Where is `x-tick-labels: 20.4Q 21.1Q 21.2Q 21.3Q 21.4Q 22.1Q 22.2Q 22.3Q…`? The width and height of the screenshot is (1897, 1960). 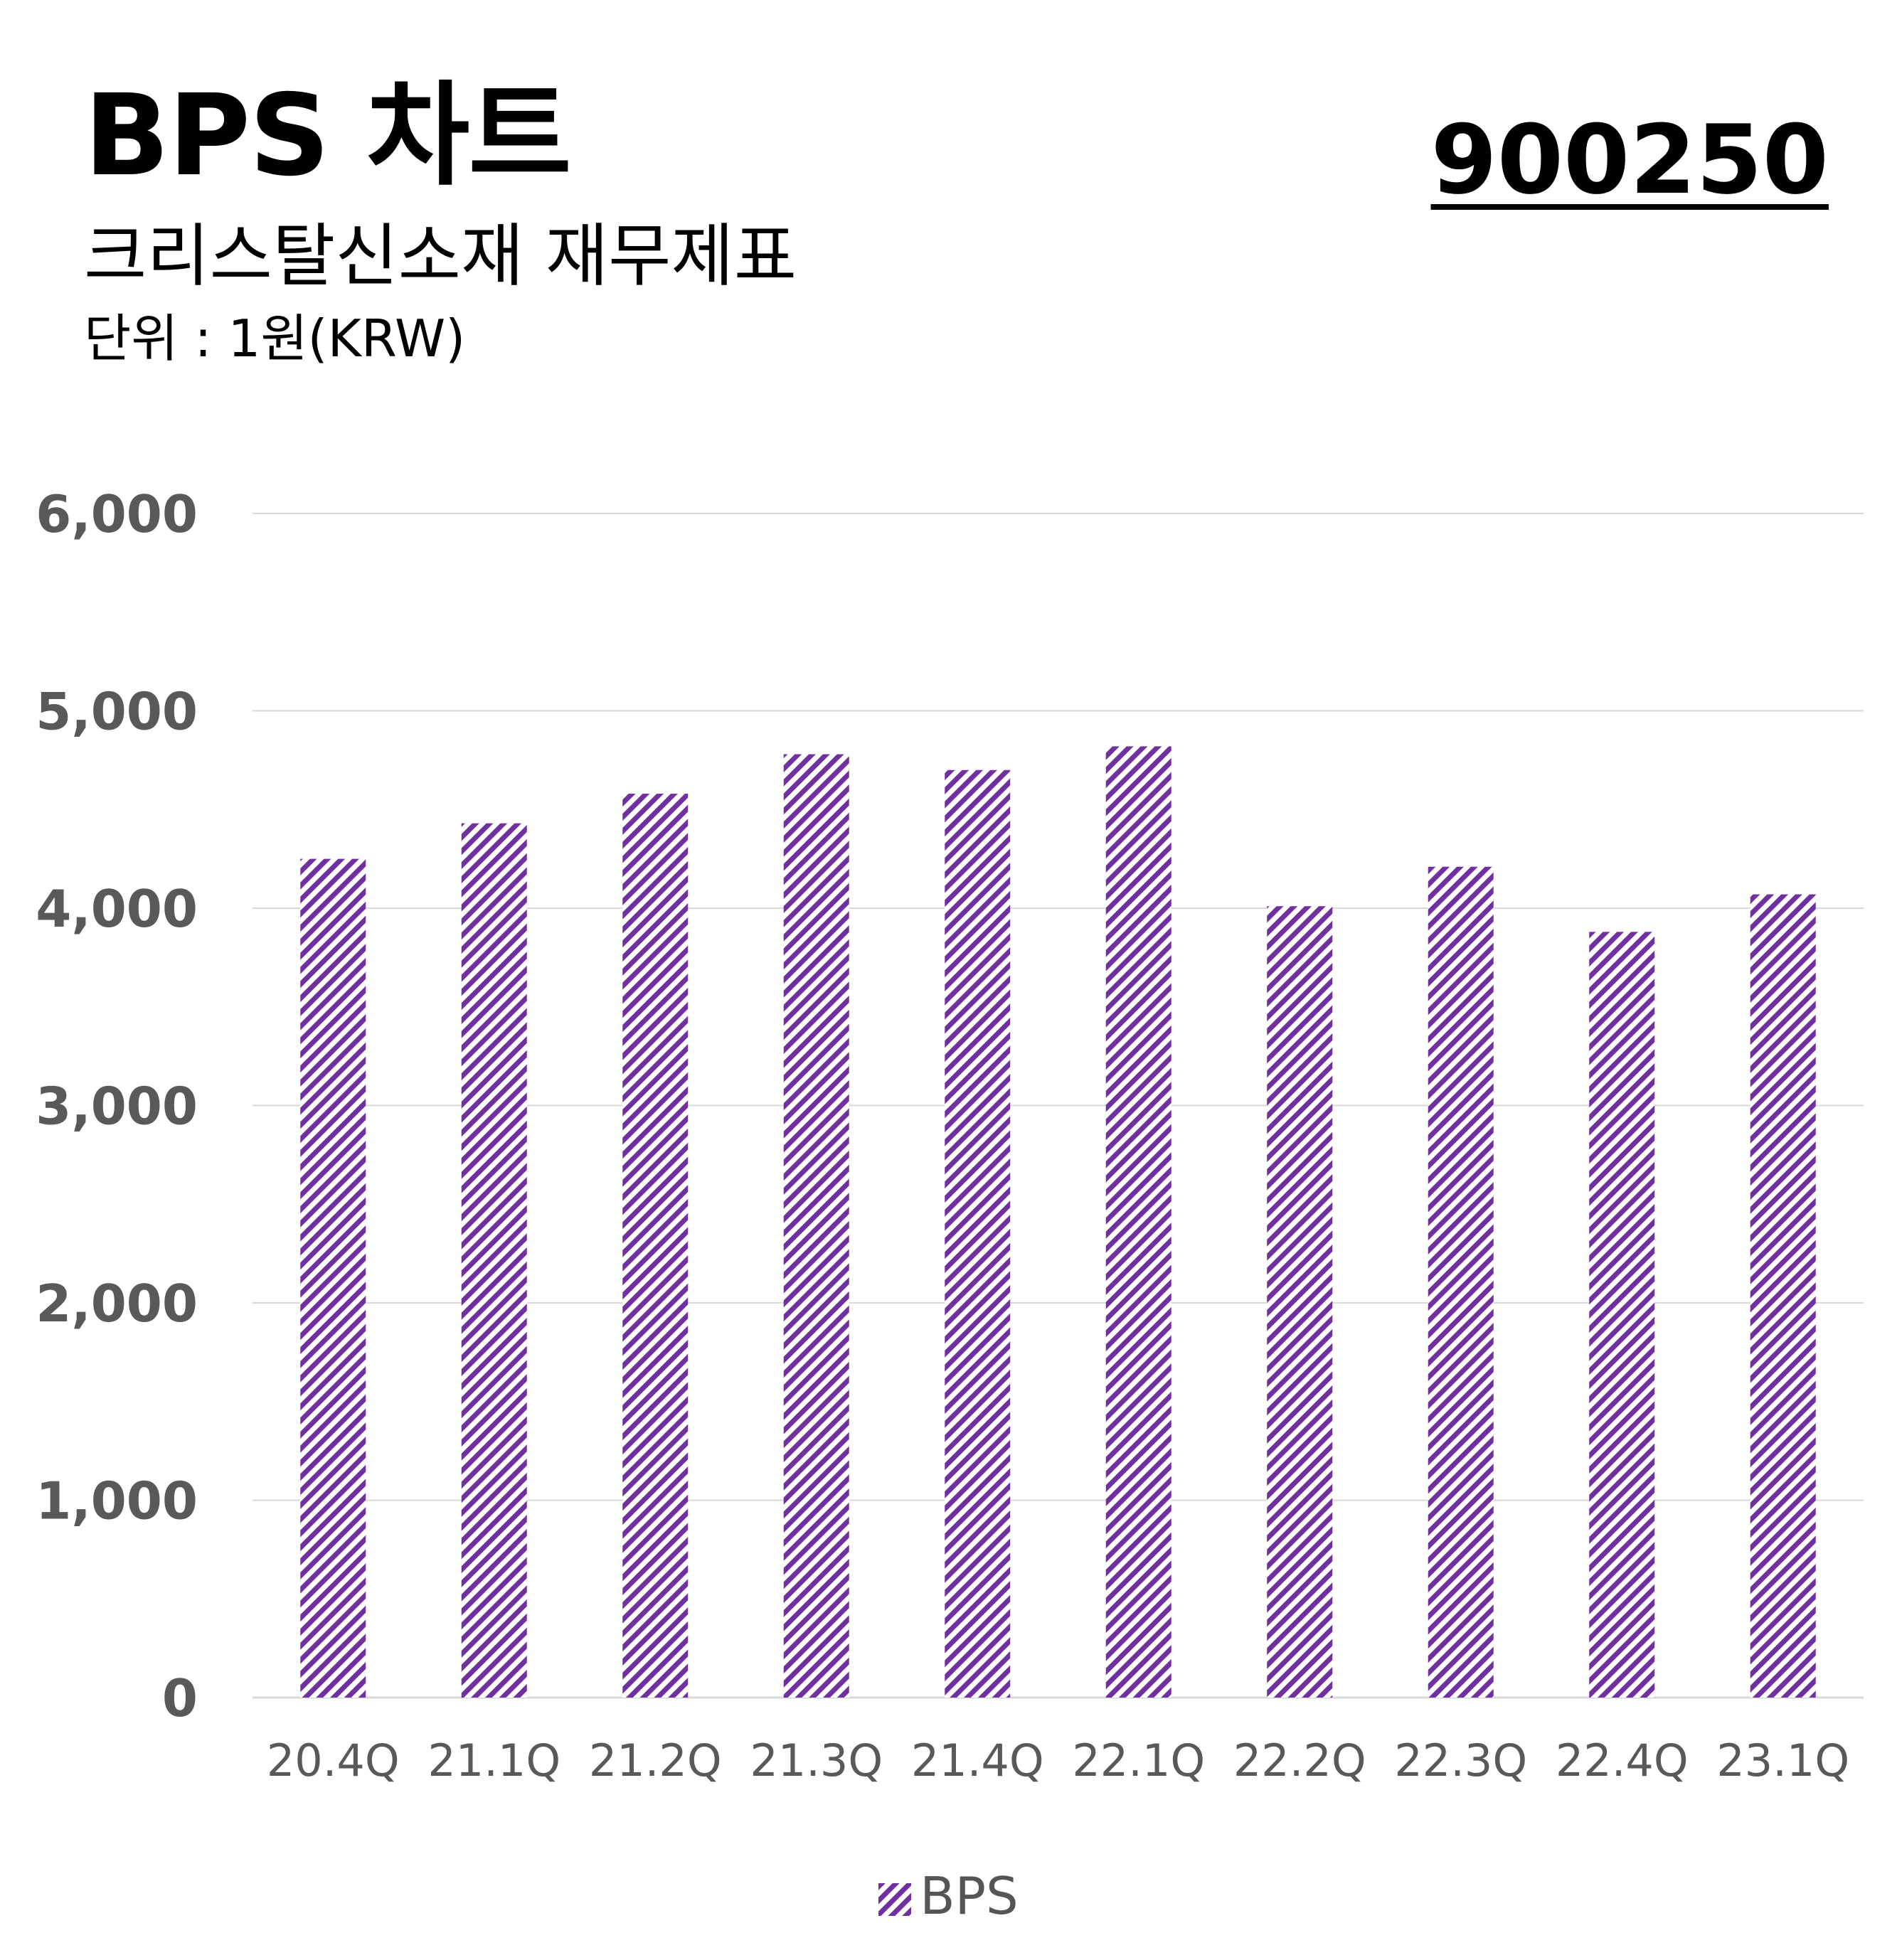
x-tick-labels: 20.4Q 21.1Q 21.2Q 21.3Q 21.4Q 22.1Q 22.2Q 22.3Q… is located at coordinates (1058, 1760).